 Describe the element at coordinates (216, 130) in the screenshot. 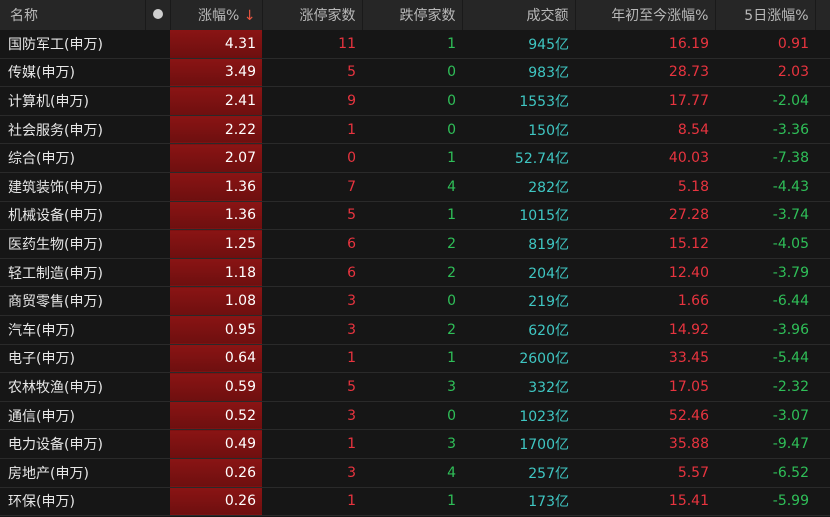

I see `change-pct: 2.22` at that location.